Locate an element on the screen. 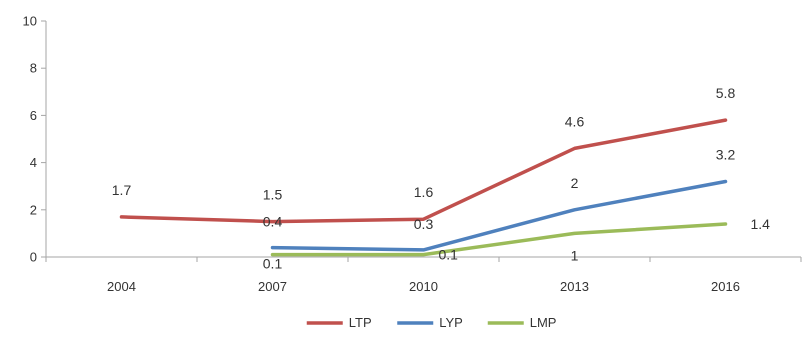  data-label-lyp: 3.2 is located at coordinates (726, 154).